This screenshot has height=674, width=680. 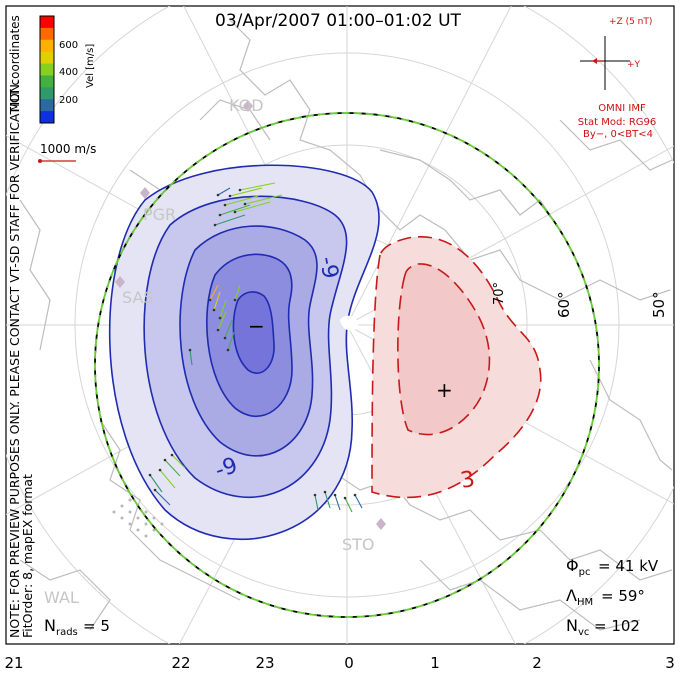 I want to click on colorbar-tick-200: 200, so click(x=68, y=100).